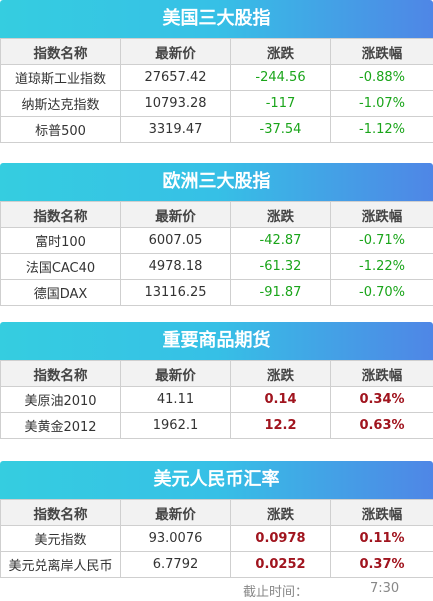 The image size is (433, 601). Describe the element at coordinates (60, 538) in the screenshot. I see `row-name: 美元指数` at that location.